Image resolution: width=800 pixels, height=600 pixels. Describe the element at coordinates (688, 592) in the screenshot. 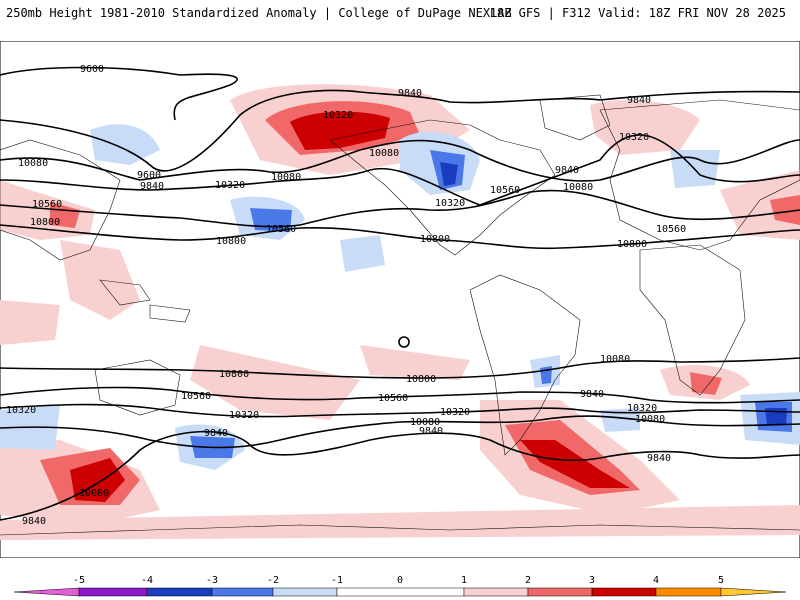

I see `colorbar-swatch-p4` at that location.